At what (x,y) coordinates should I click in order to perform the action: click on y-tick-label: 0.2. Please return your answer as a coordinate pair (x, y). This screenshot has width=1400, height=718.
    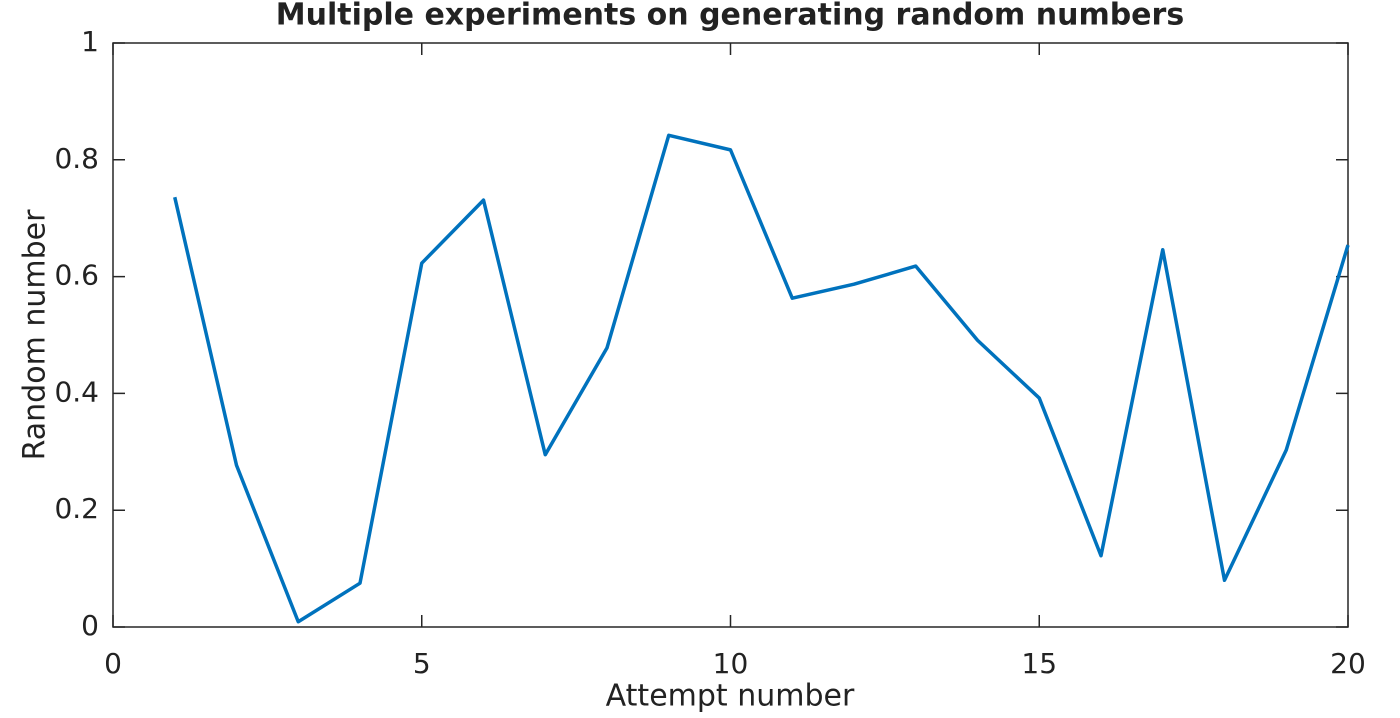
    Looking at the image, I should click on (76, 508).